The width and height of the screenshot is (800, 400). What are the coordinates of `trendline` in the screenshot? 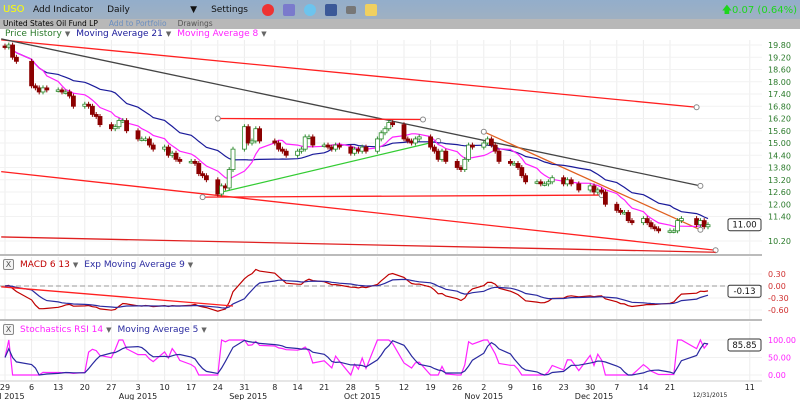 It's located at (320, 119).